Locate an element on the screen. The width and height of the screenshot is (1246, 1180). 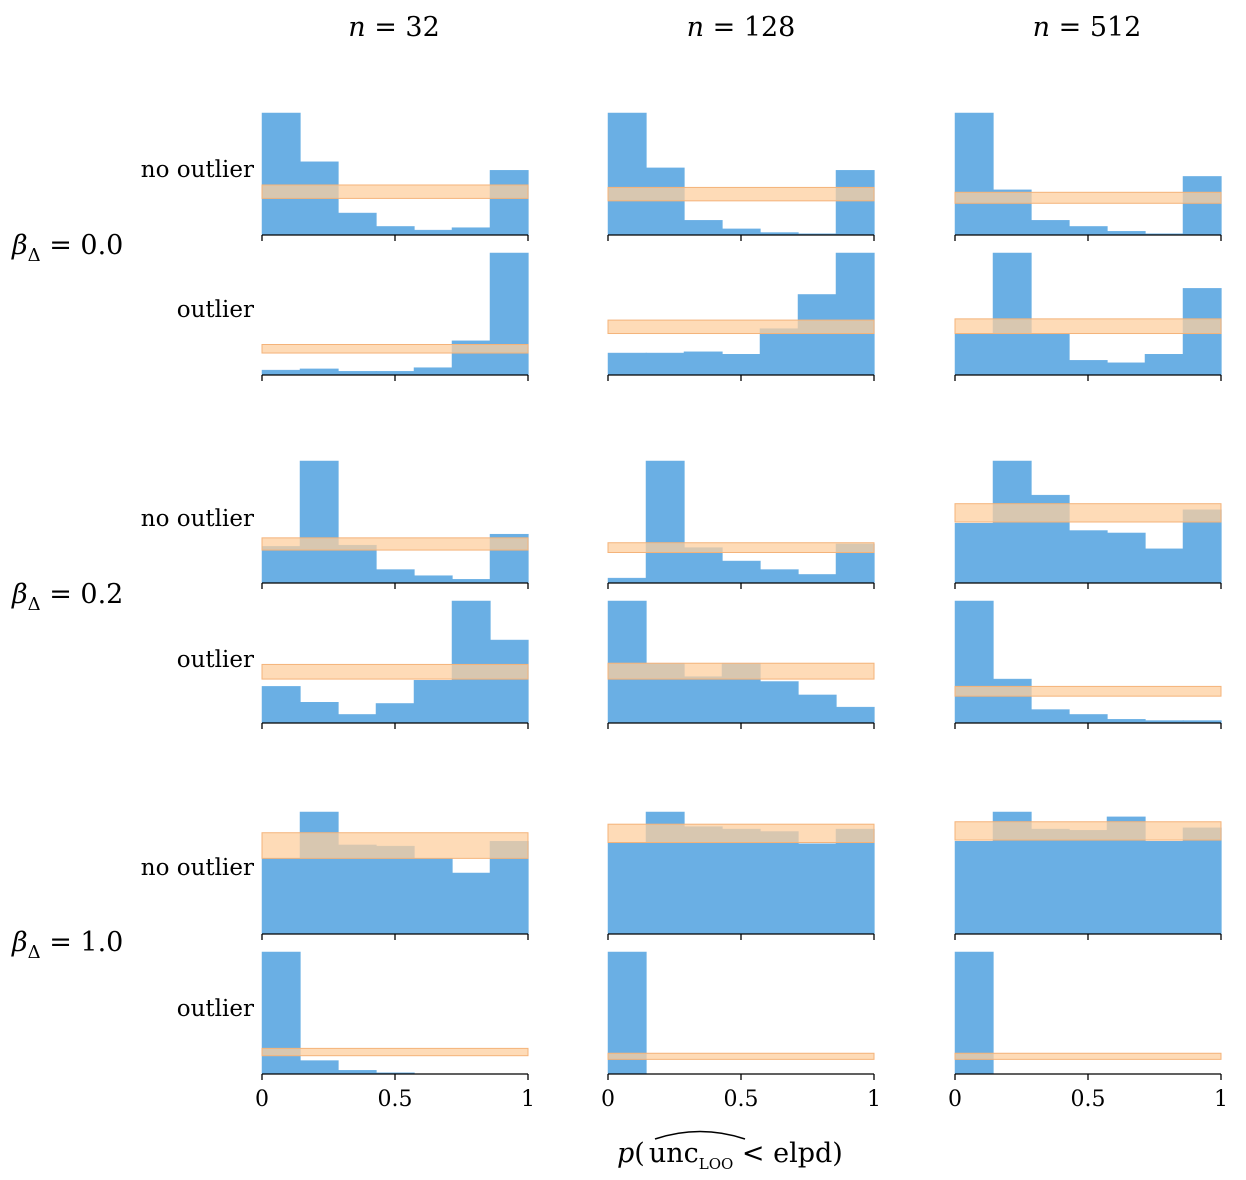
x-tick-labels: 0 0.5 1 0 0.5 1 0 0.5 1 is located at coordinates (741, 1099).